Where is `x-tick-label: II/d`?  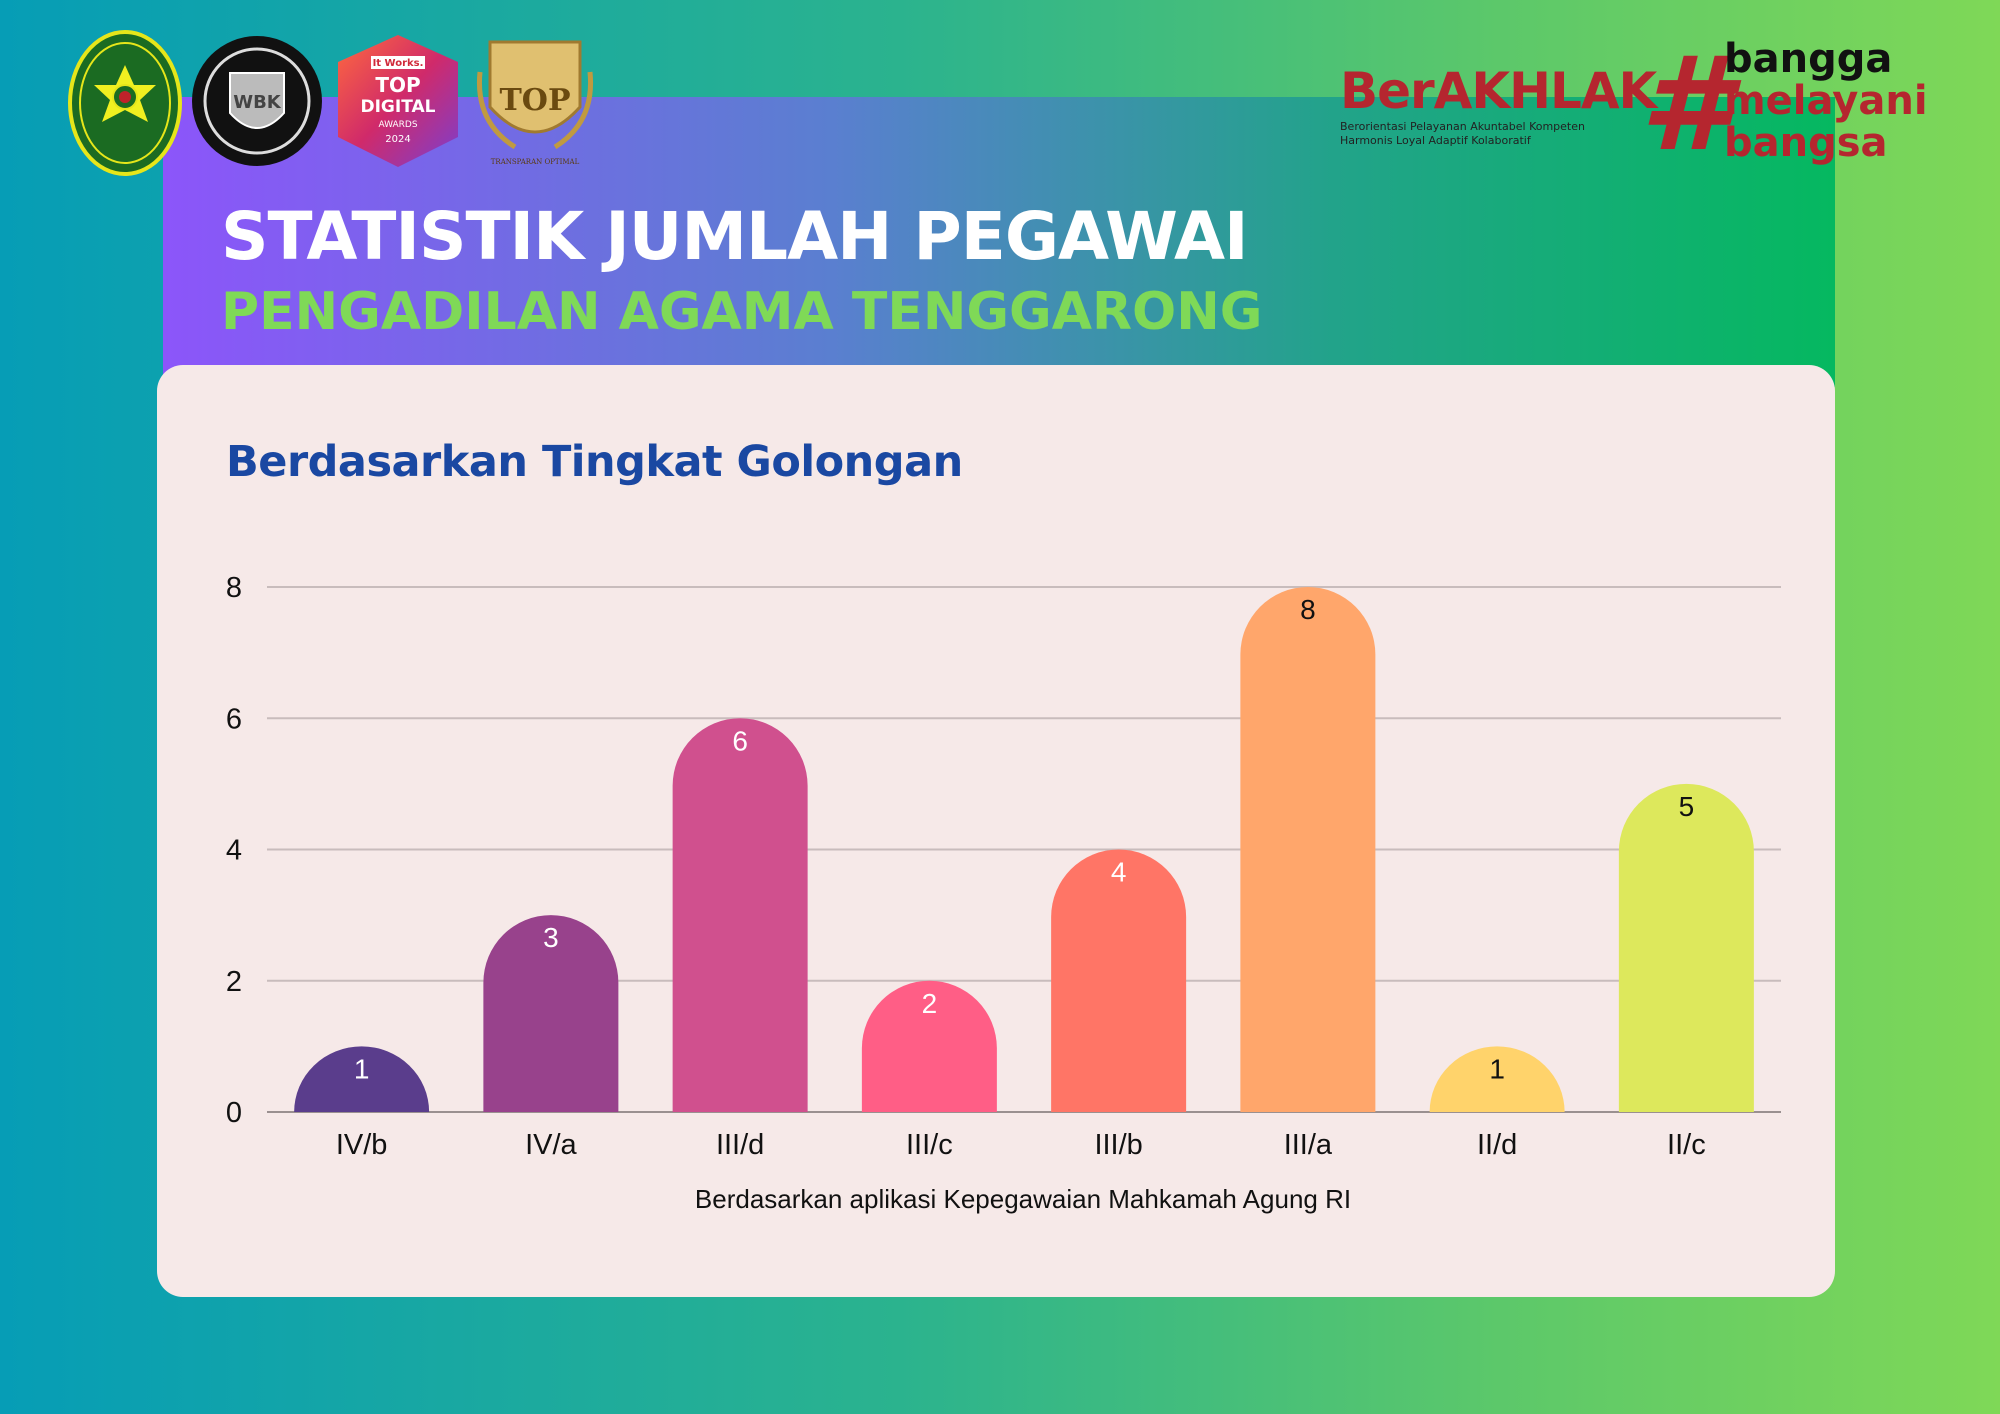
x-tick-label: II/d is located at coordinates (1497, 1145).